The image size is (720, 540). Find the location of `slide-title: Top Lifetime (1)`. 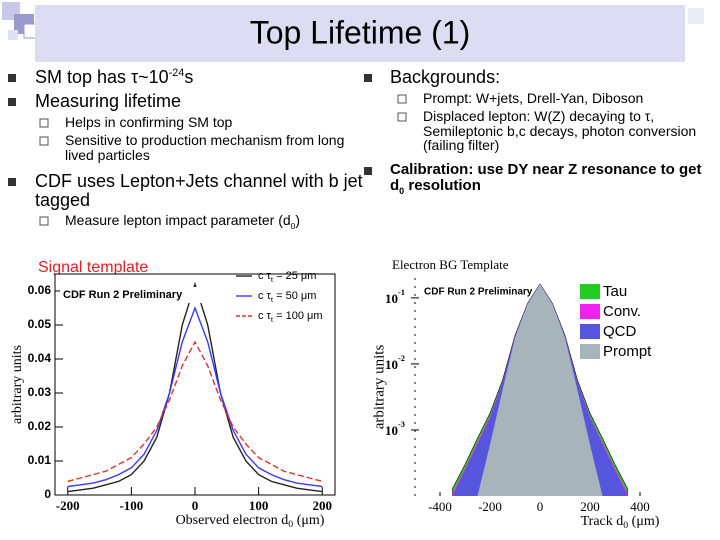

slide-title: Top Lifetime (1) is located at coordinates (360, 32).